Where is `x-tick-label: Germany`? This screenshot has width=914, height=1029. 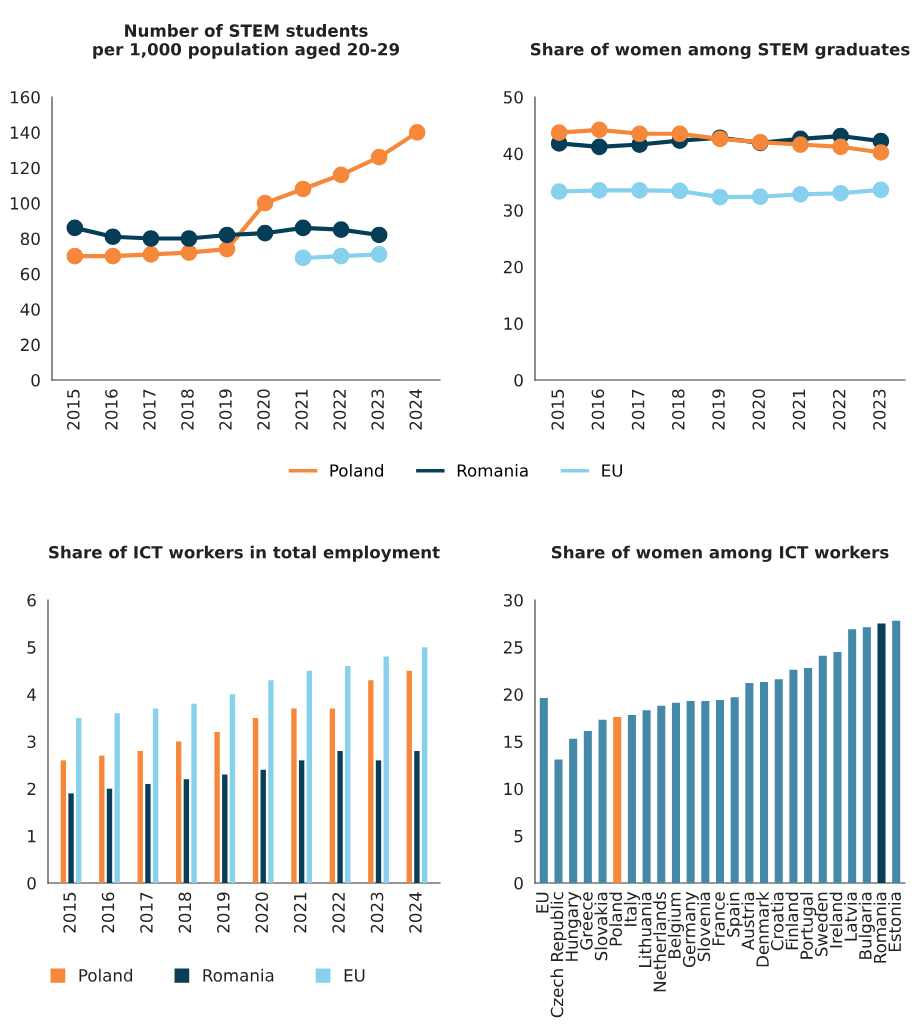 x-tick-label: Germany is located at coordinates (690, 929).